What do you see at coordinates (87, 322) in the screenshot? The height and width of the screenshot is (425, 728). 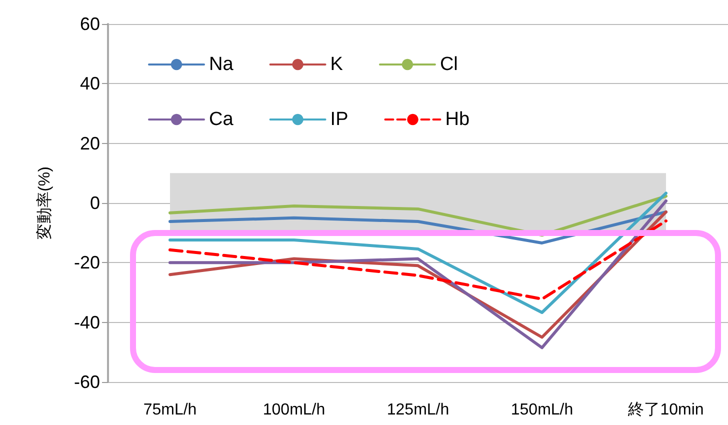 I see `y-tick-label: -40` at bounding box center [87, 322].